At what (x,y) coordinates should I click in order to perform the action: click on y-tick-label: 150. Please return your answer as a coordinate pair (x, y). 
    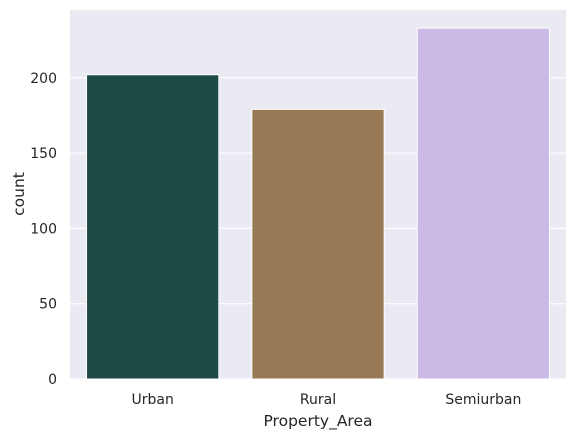
    Looking at the image, I should click on (43, 154).